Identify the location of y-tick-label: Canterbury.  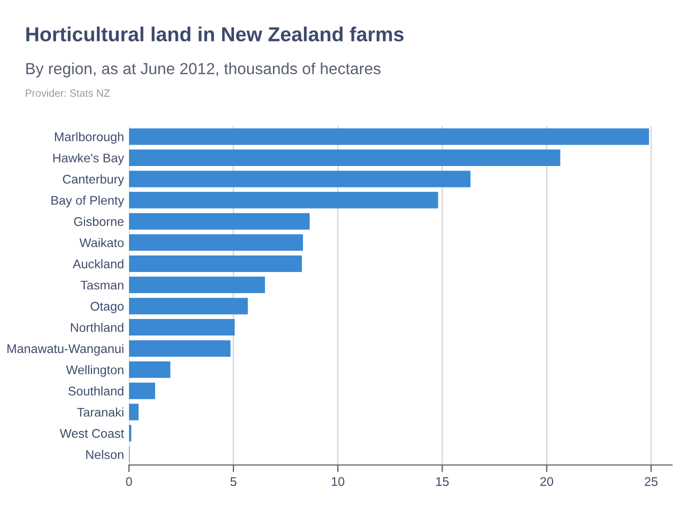
(93, 180).